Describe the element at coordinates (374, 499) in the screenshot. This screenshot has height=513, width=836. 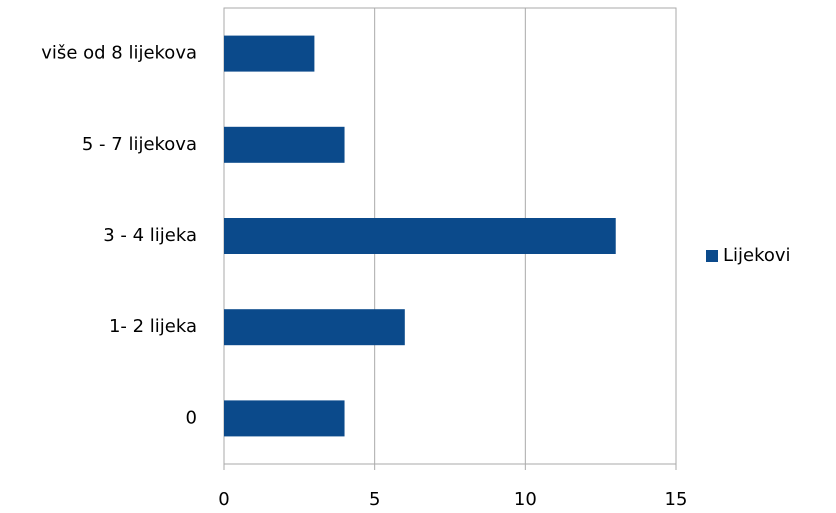
I see `x-tick-label: 5` at that location.